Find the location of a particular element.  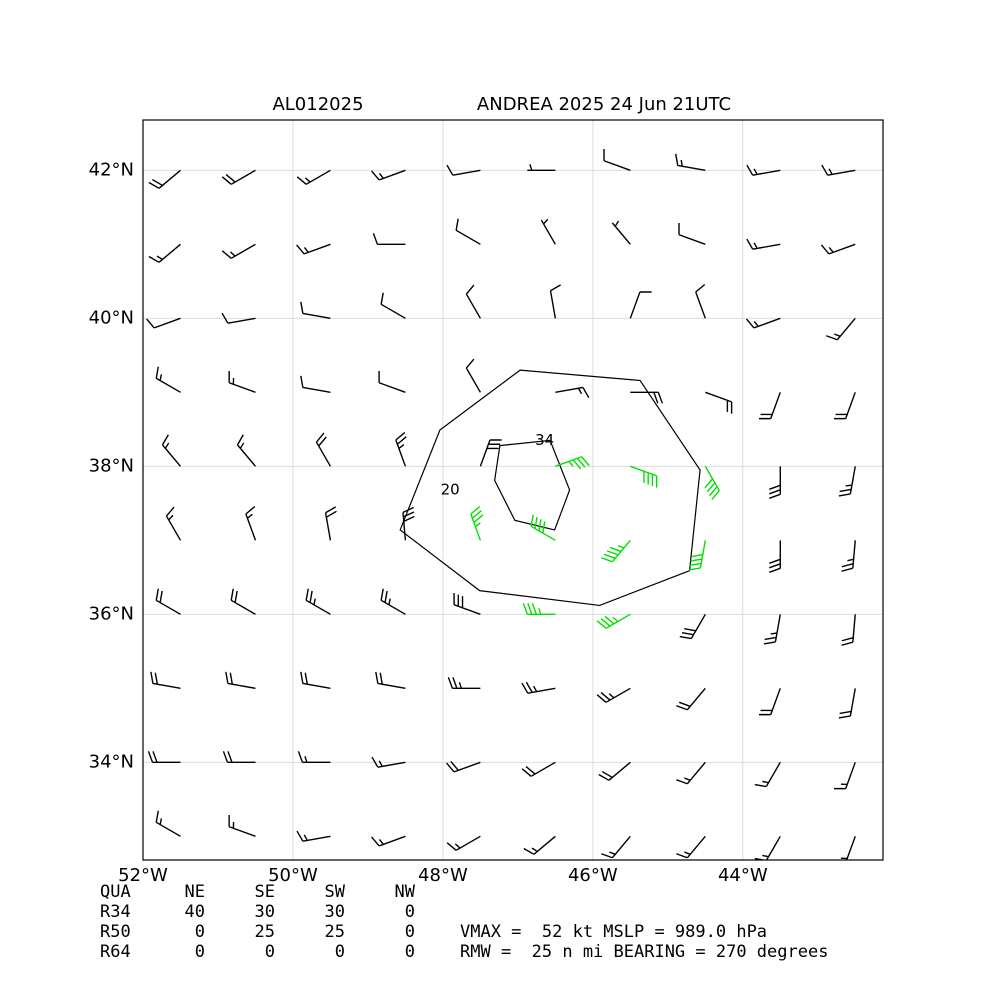

y-tick-label: 38°N is located at coordinates (111, 465).